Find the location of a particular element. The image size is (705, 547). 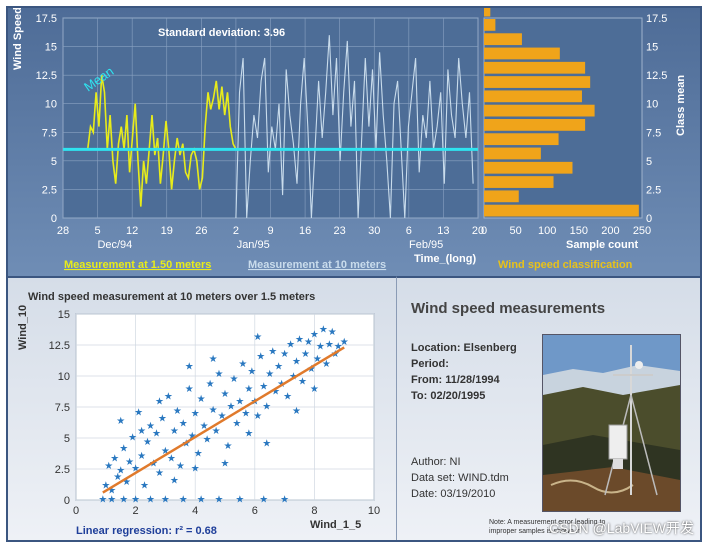

histogram-title: Wind speed classification is located at coordinates (565, 265).